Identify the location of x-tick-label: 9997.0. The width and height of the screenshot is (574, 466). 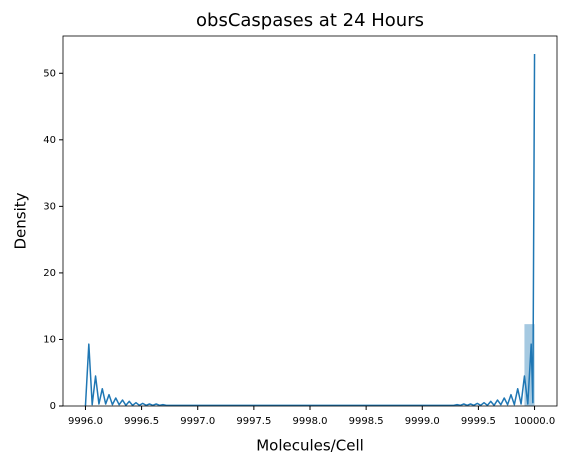
(197, 421).